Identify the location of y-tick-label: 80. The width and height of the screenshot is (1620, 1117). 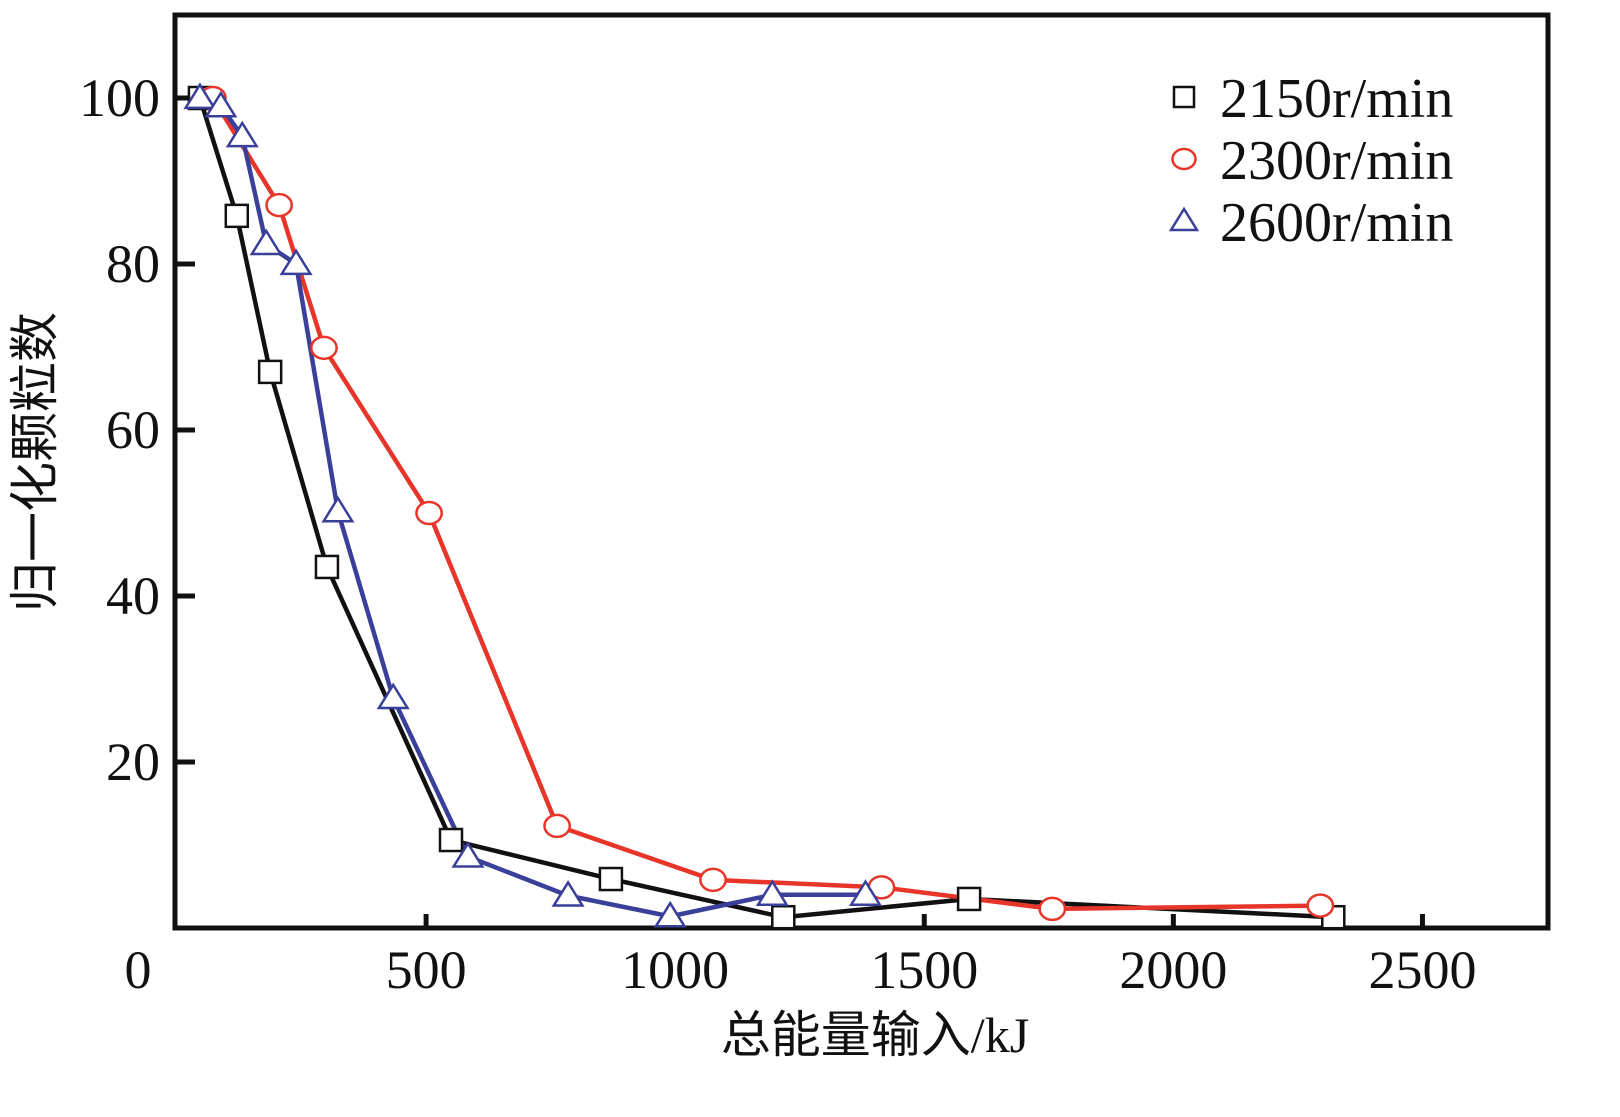
(133, 264).